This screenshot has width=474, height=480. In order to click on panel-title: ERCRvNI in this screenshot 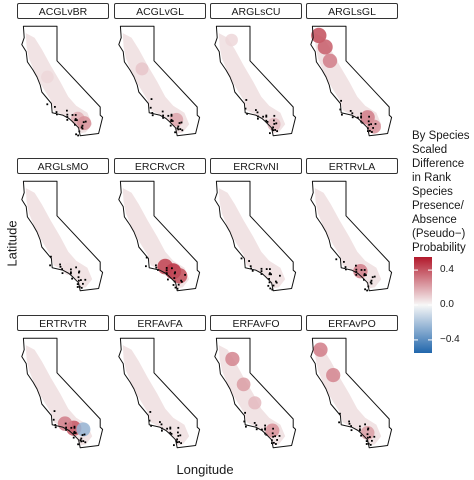, I will do `click(256, 166)`.